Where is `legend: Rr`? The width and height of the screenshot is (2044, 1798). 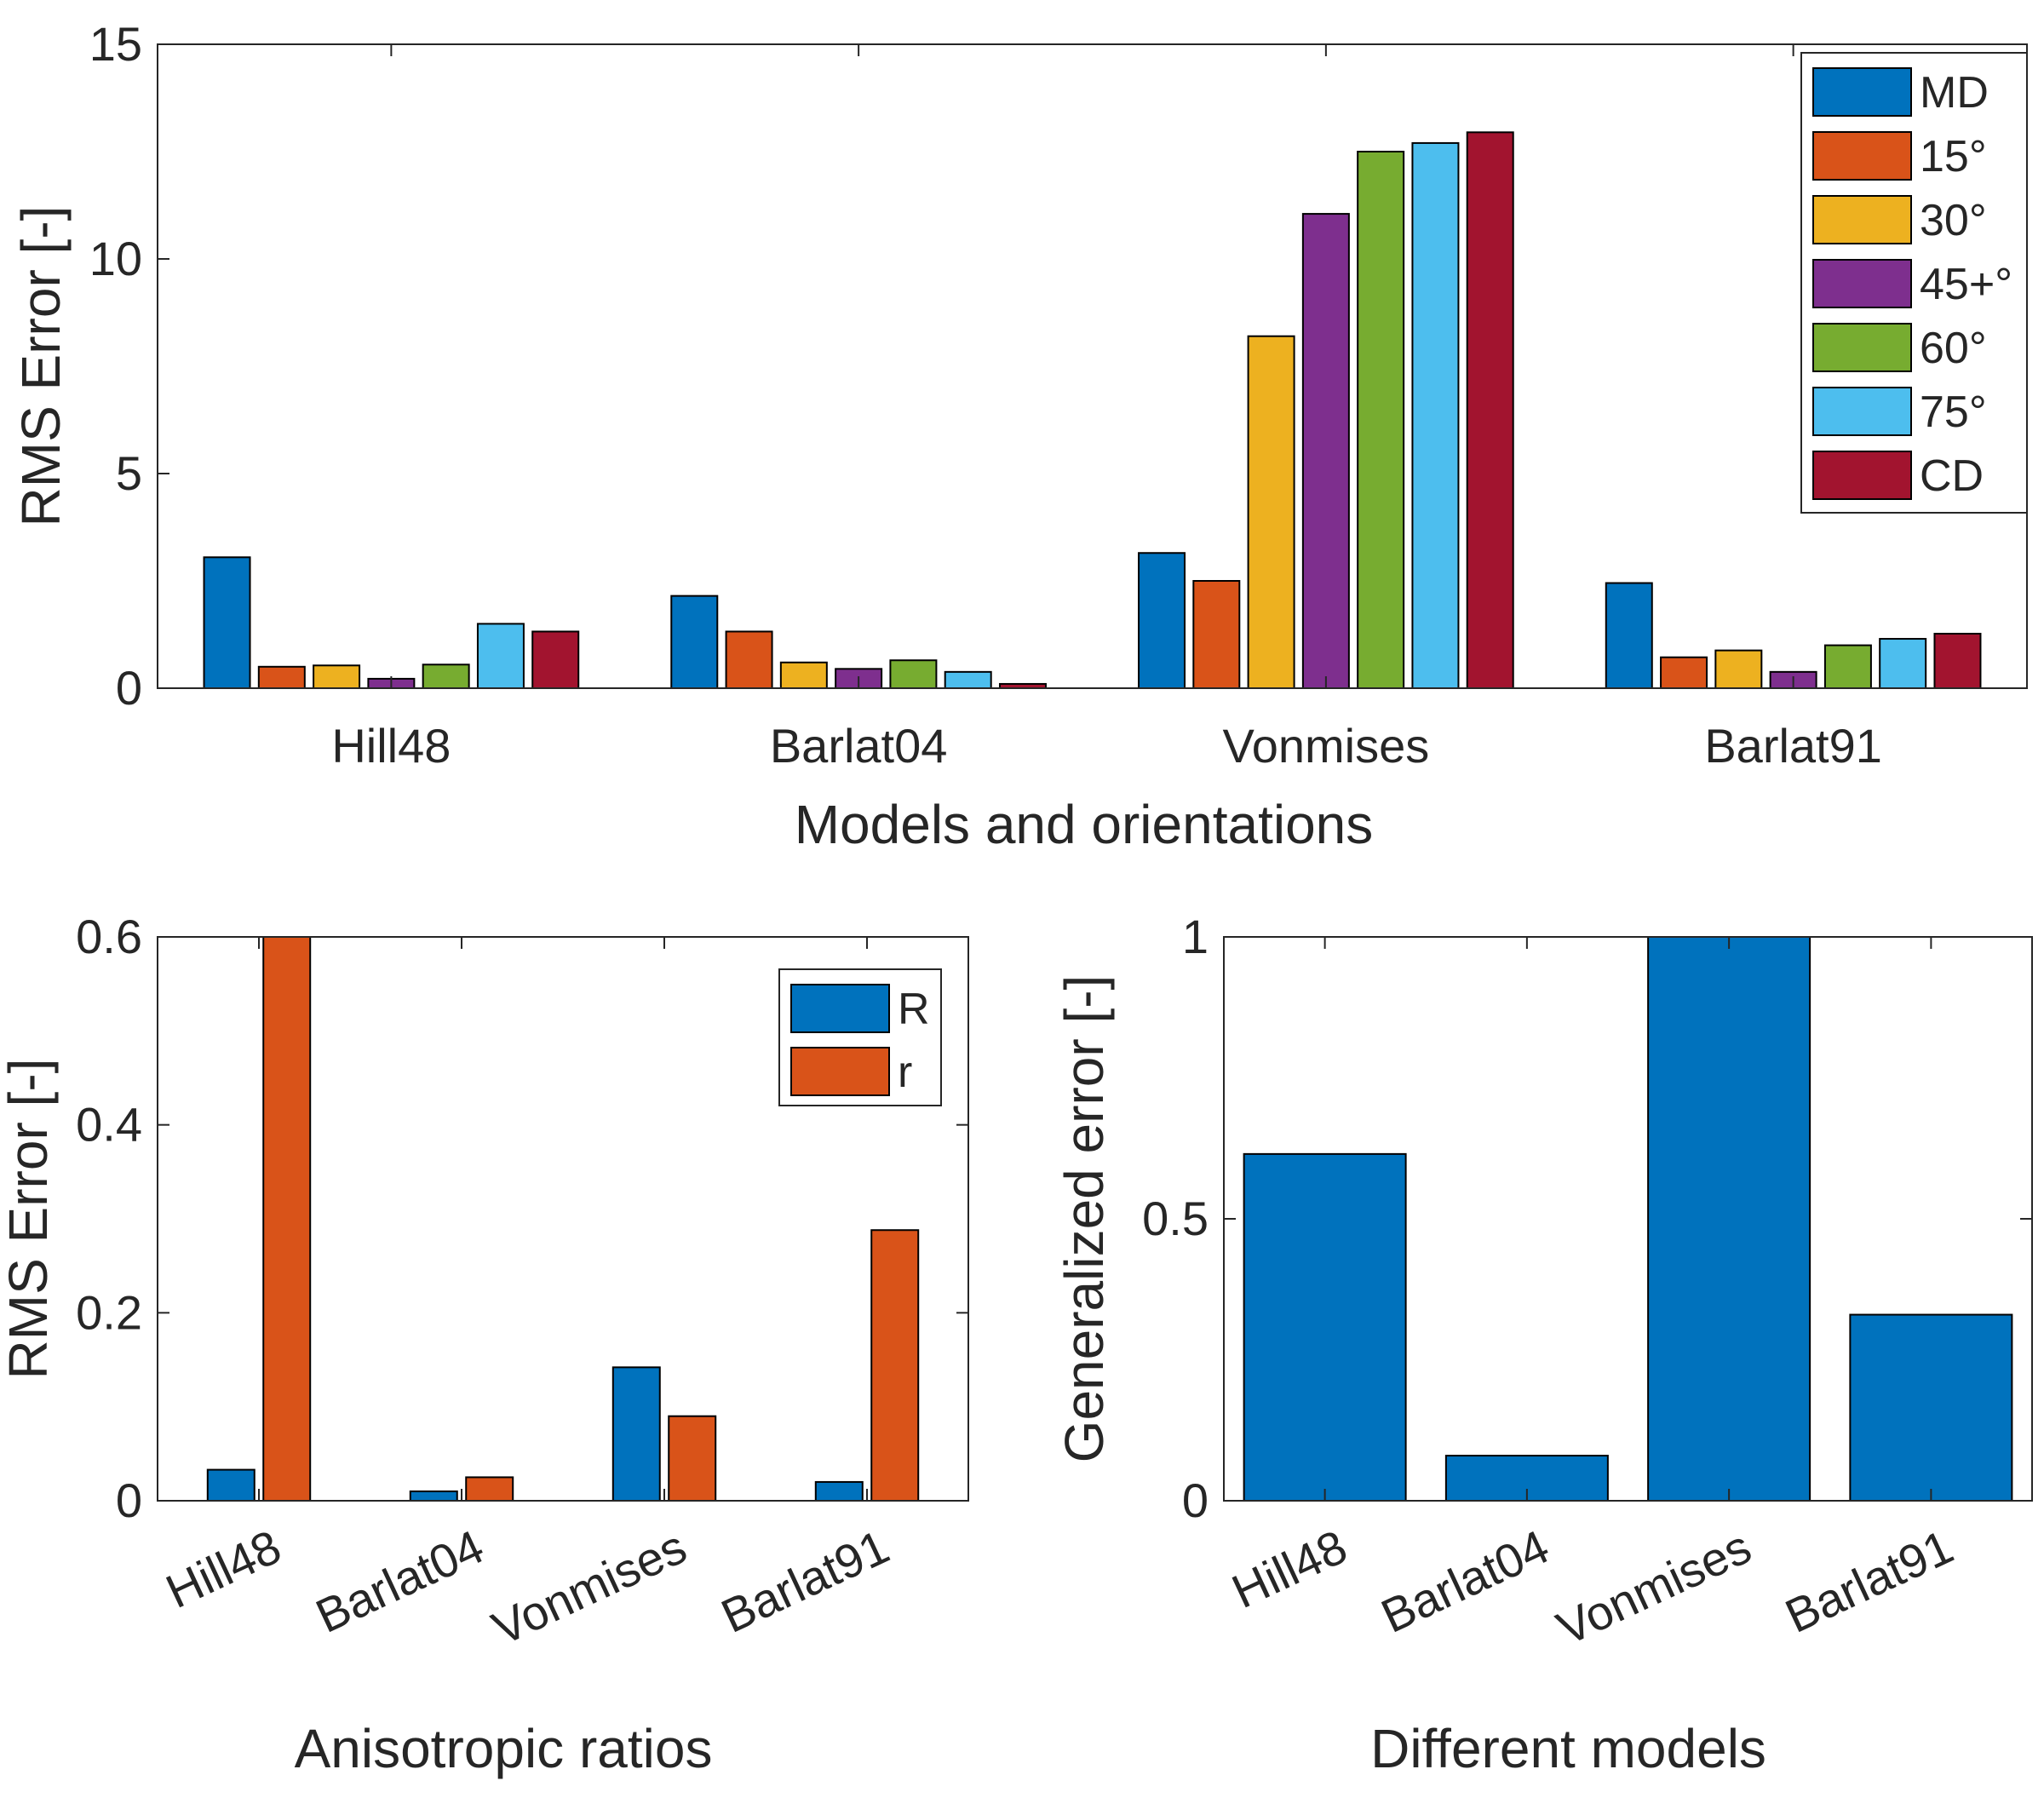 legend: Rr is located at coordinates (860, 1037).